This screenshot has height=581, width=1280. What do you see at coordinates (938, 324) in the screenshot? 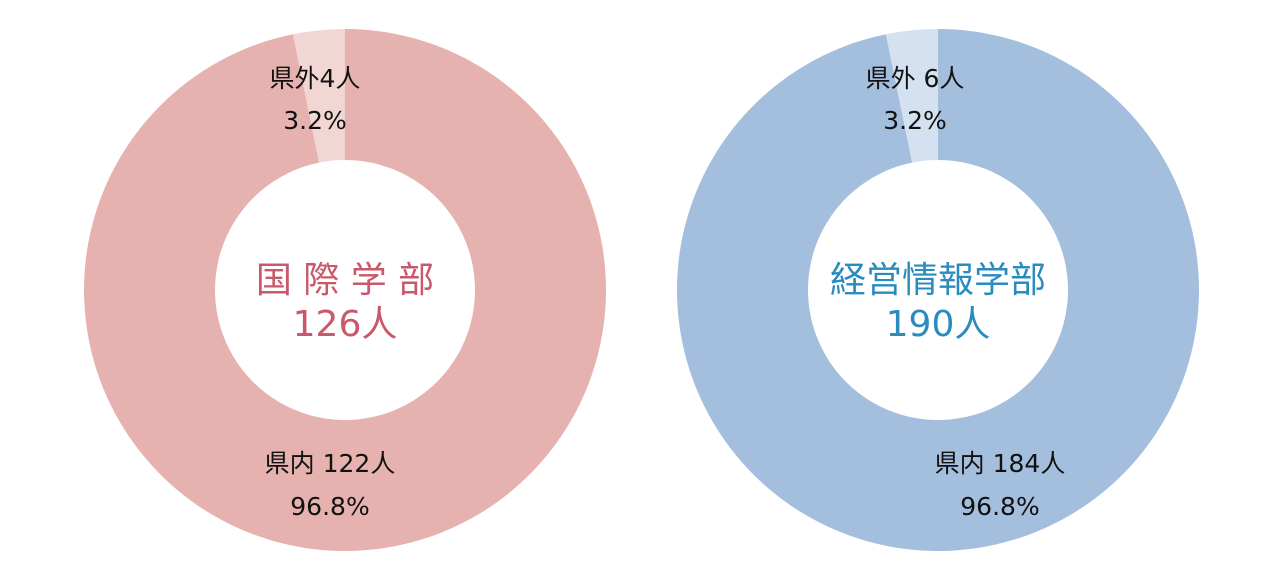
I see `center-total: 190人` at bounding box center [938, 324].